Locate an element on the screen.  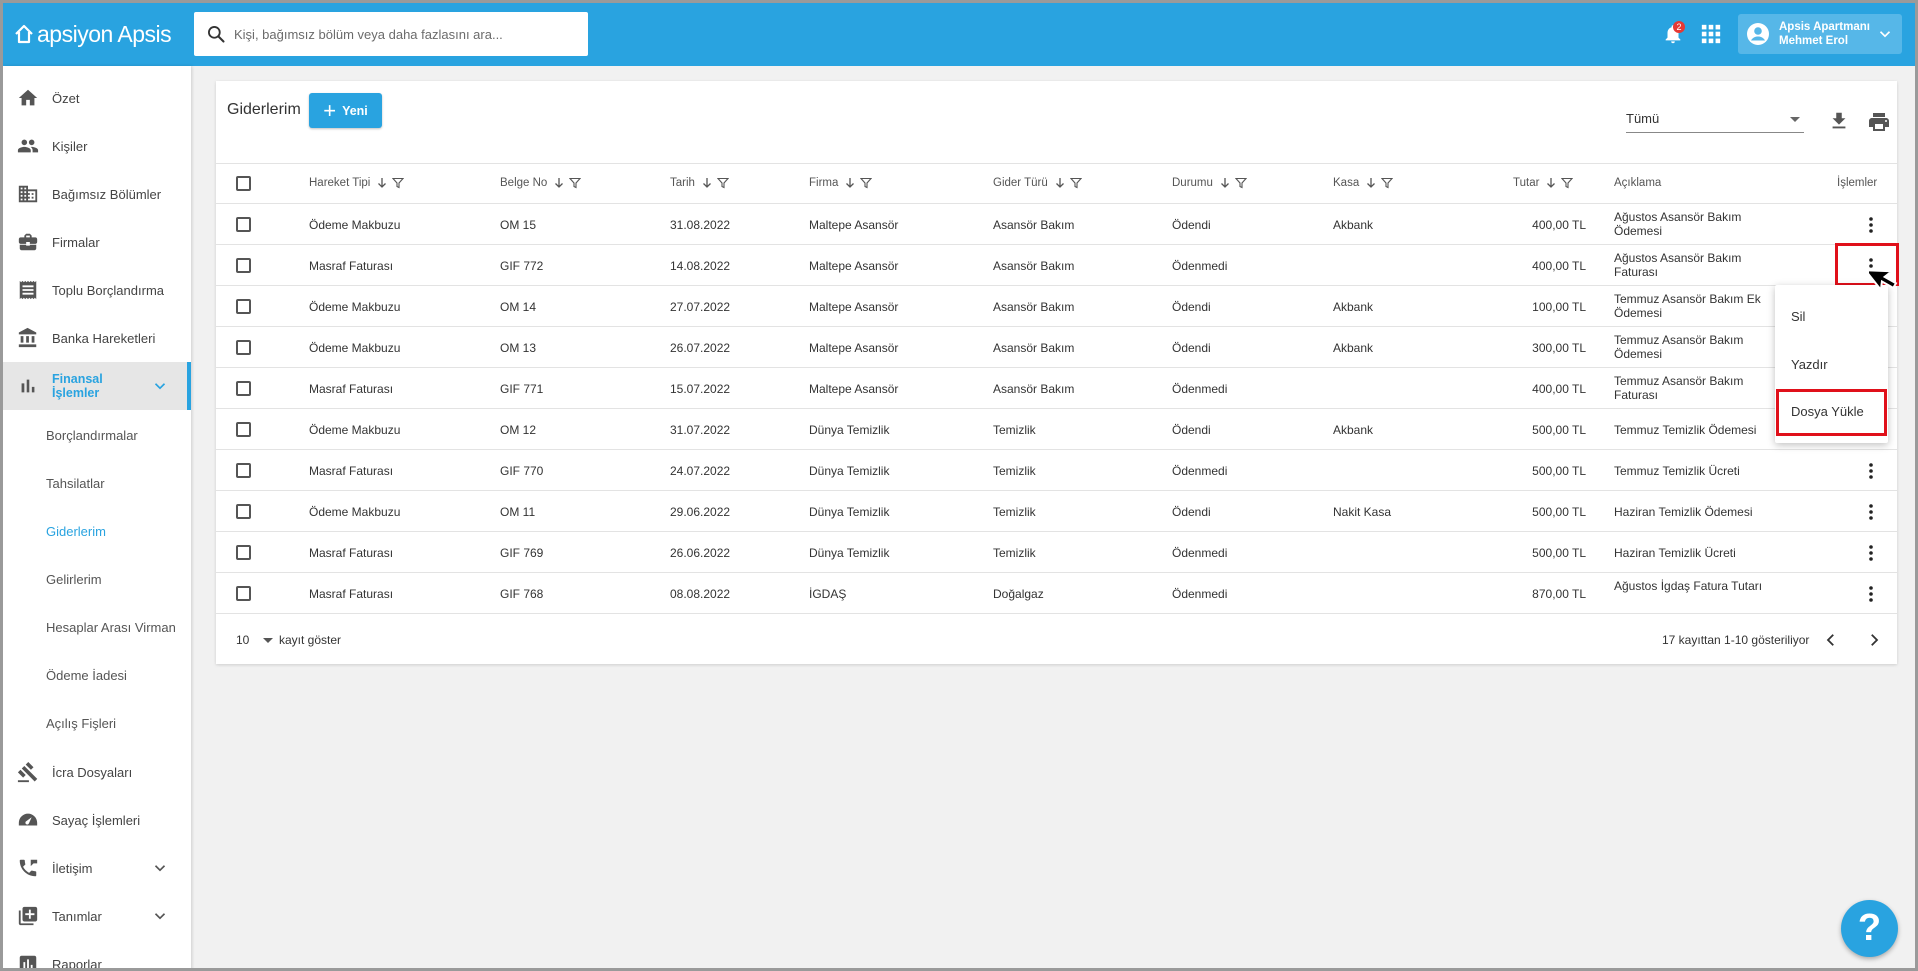
cell-doc: OM 12 is located at coordinates (518, 430).